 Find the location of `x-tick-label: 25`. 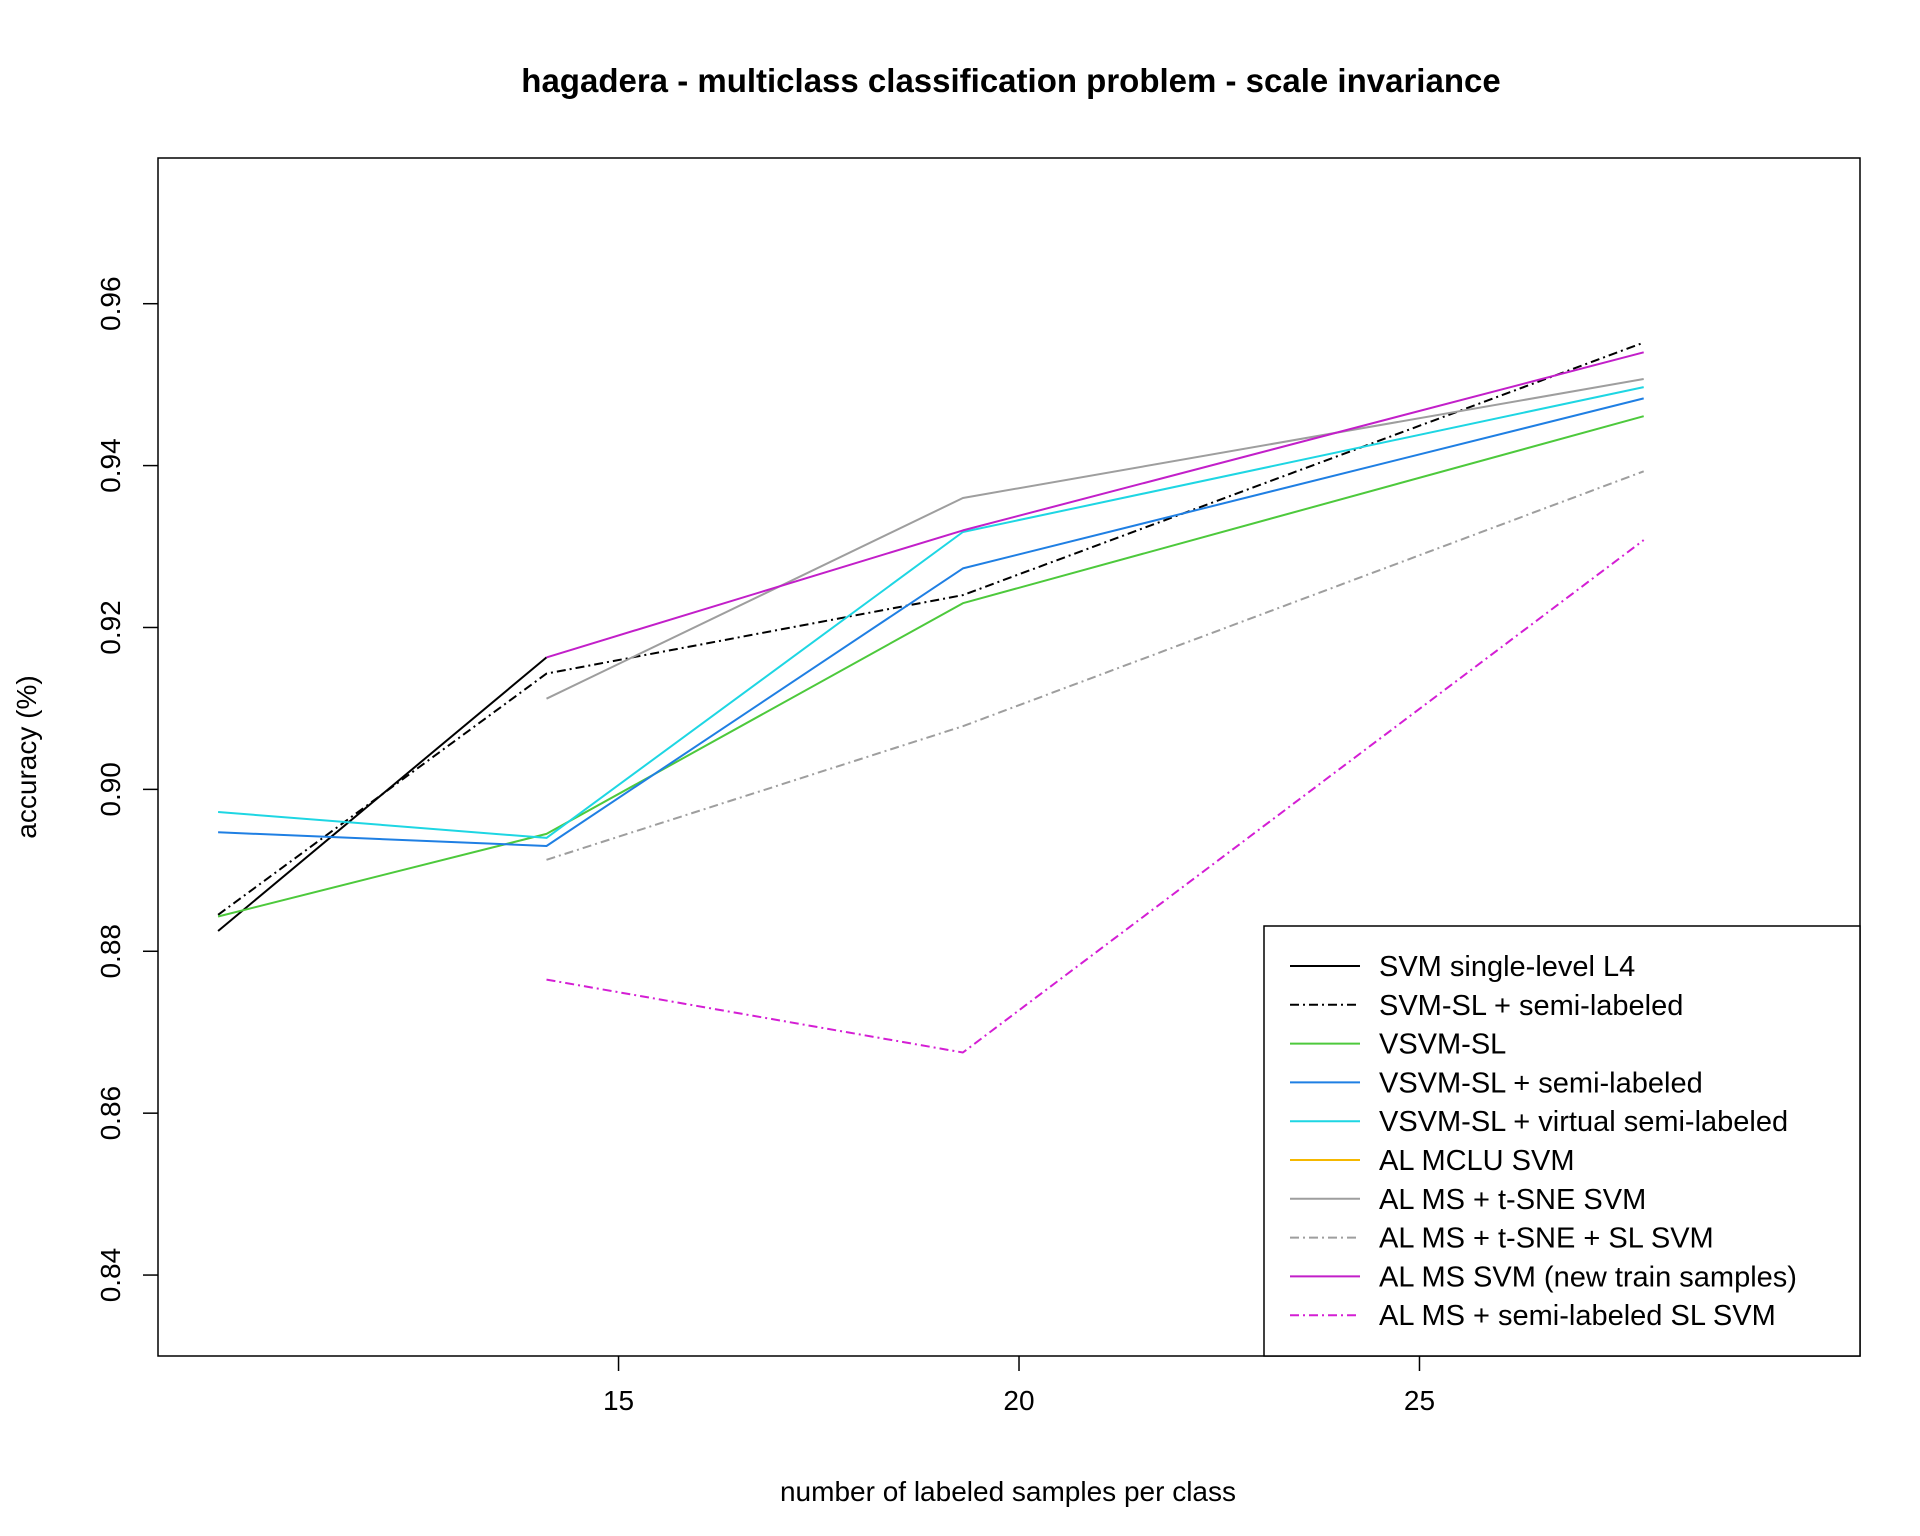

x-tick-label: 25 is located at coordinates (1419, 1400).